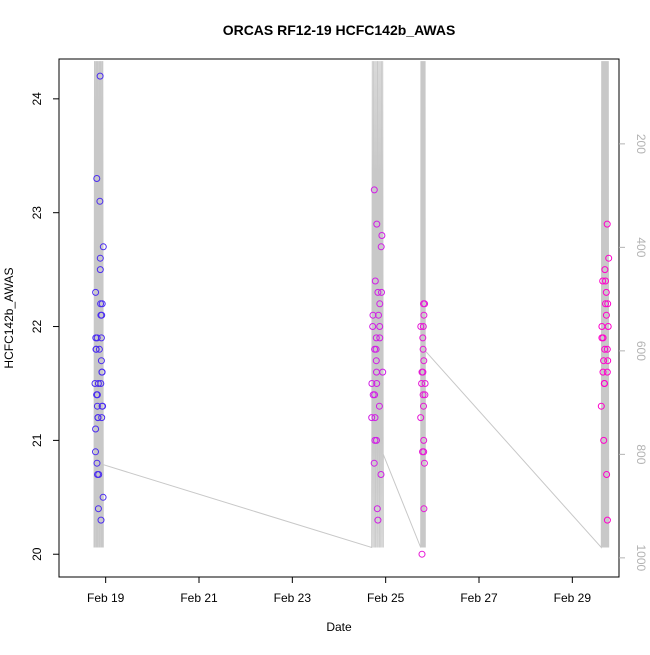 The height and width of the screenshot is (655, 650). I want to click on y-tick-label: 24, so click(37, 99).